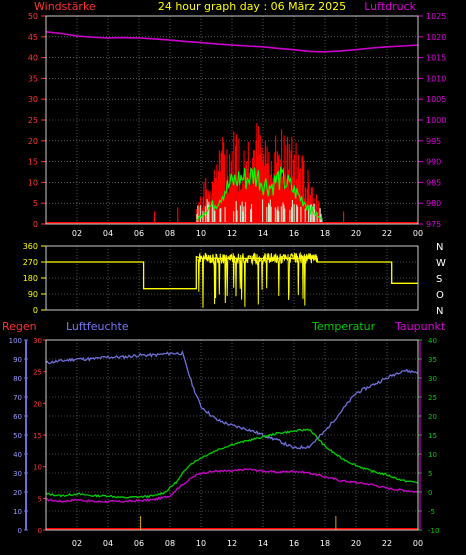 Image resolution: width=466 pixels, height=555 pixels. Describe the element at coordinates (343, 326) in the screenshot. I see `temperature-axis-title: Temperatur` at that location.